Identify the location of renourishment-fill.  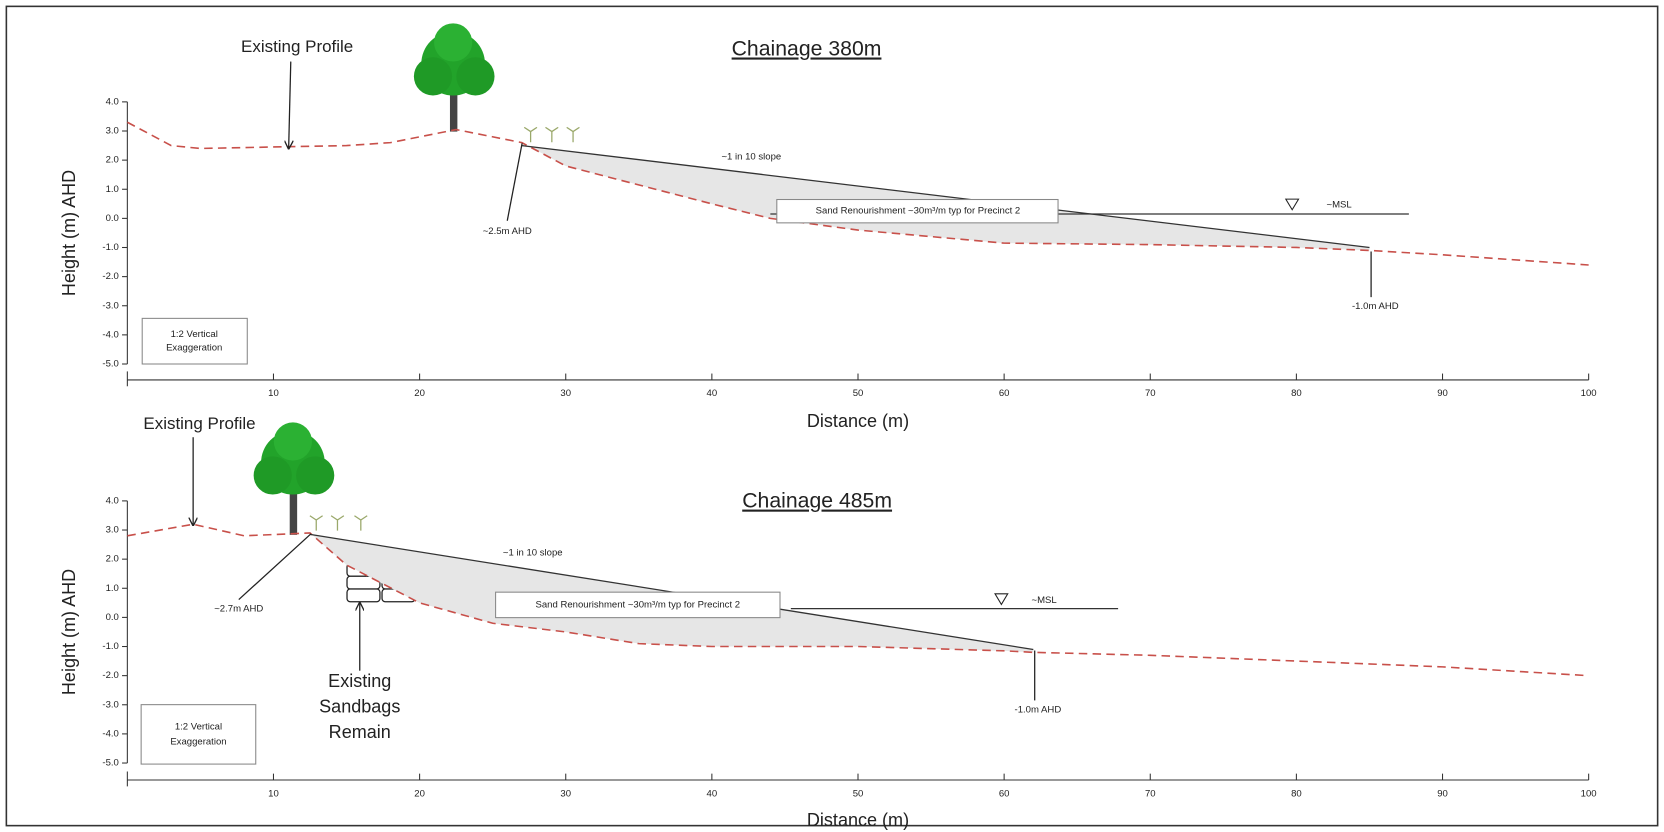
(945, 196).